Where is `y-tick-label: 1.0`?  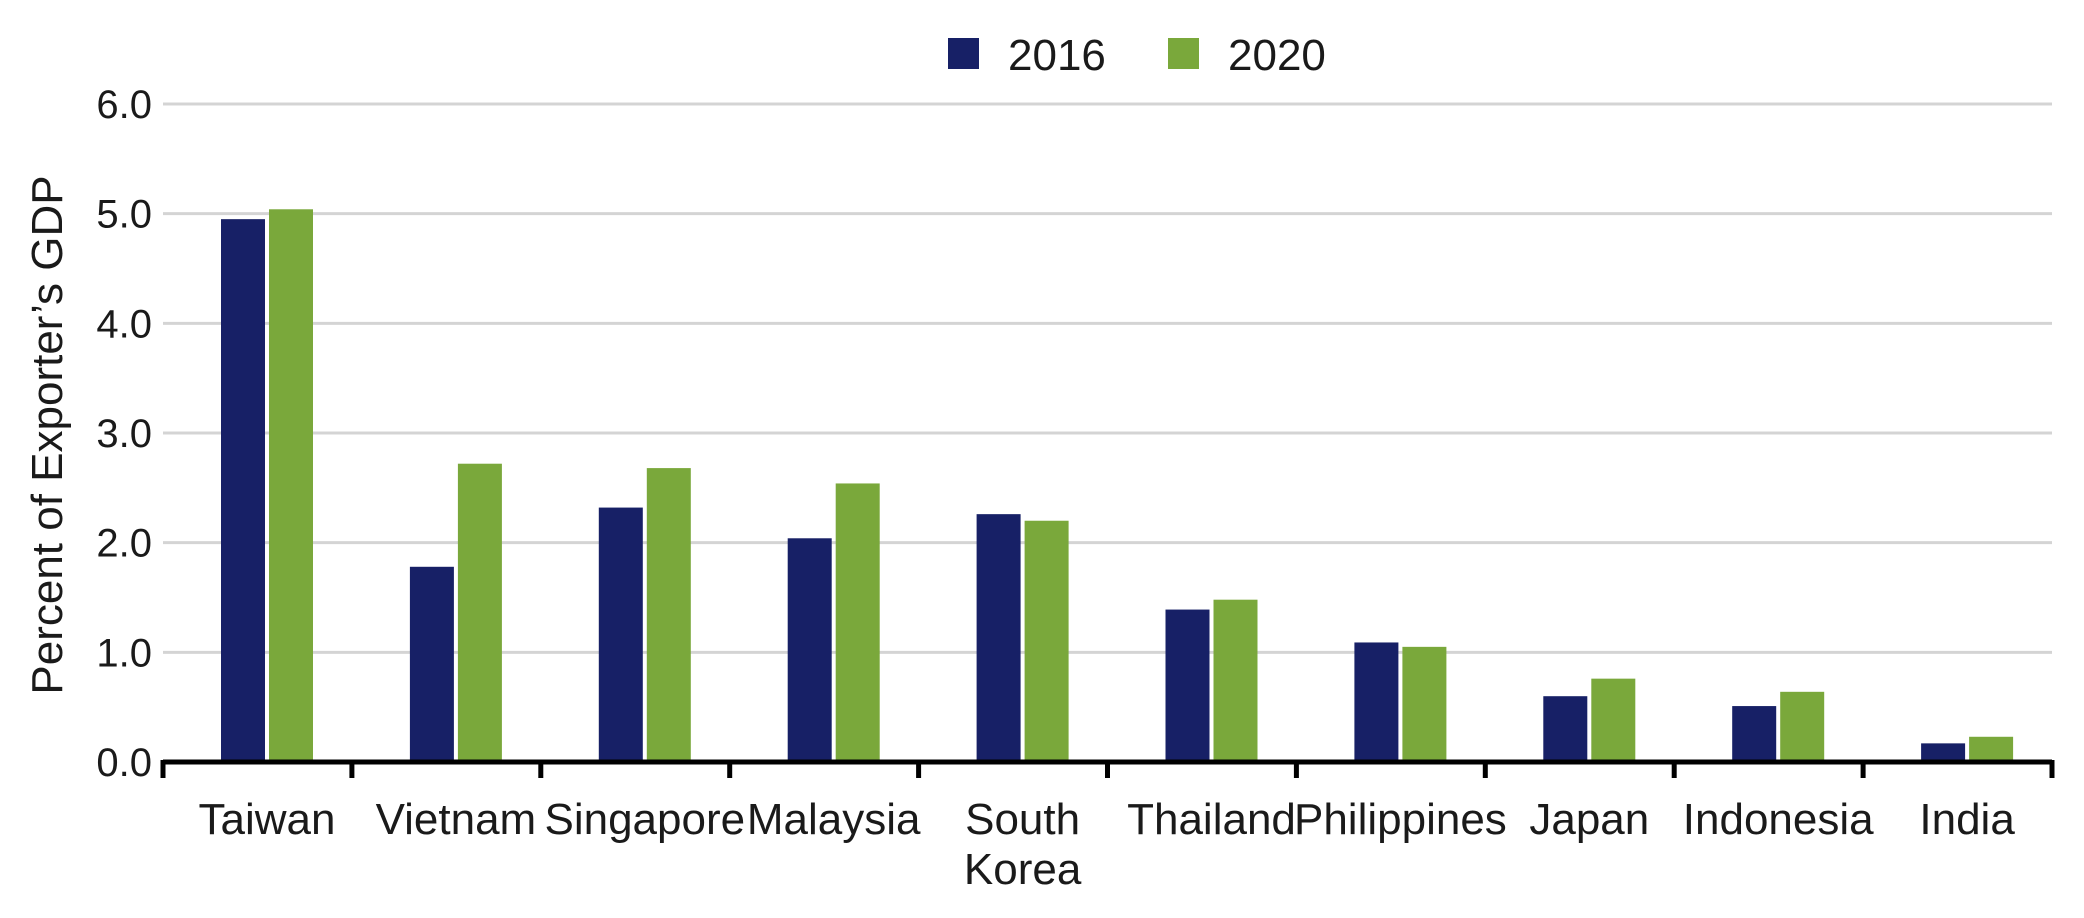 y-tick-label: 1.0 is located at coordinates (124, 653).